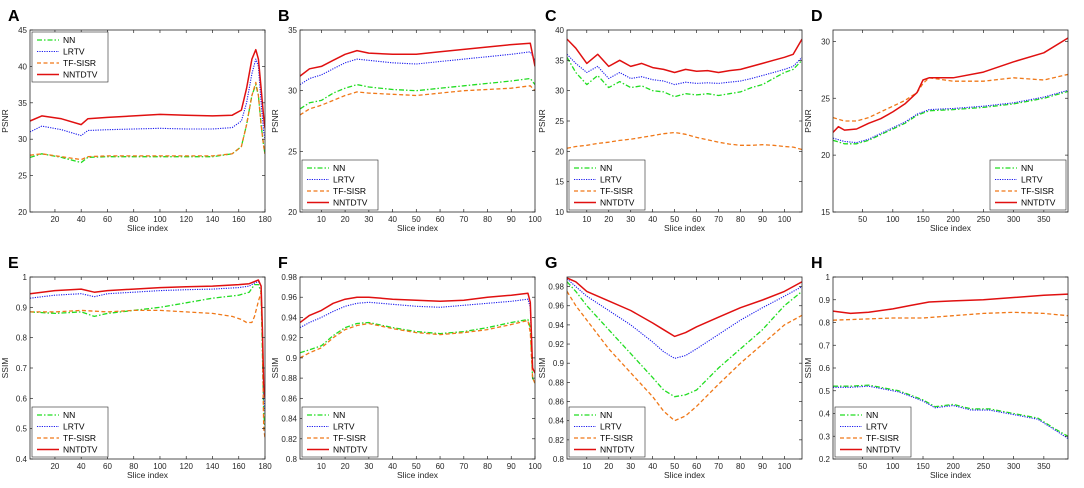 Image resolution: width=1084 pixels, height=488 pixels. Describe the element at coordinates (551, 16) in the screenshot. I see `panel-letter: C` at that location.